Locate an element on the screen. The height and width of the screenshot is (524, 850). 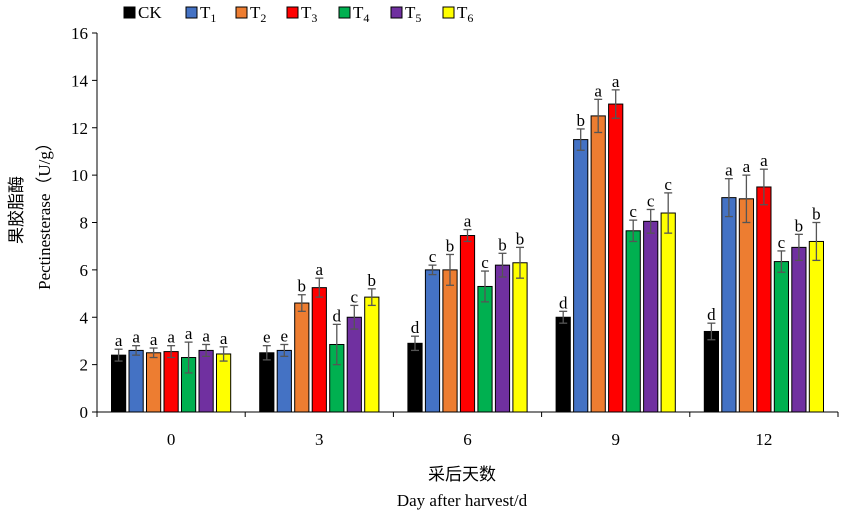
y-tick-label: 0 is located at coordinates (84, 412).